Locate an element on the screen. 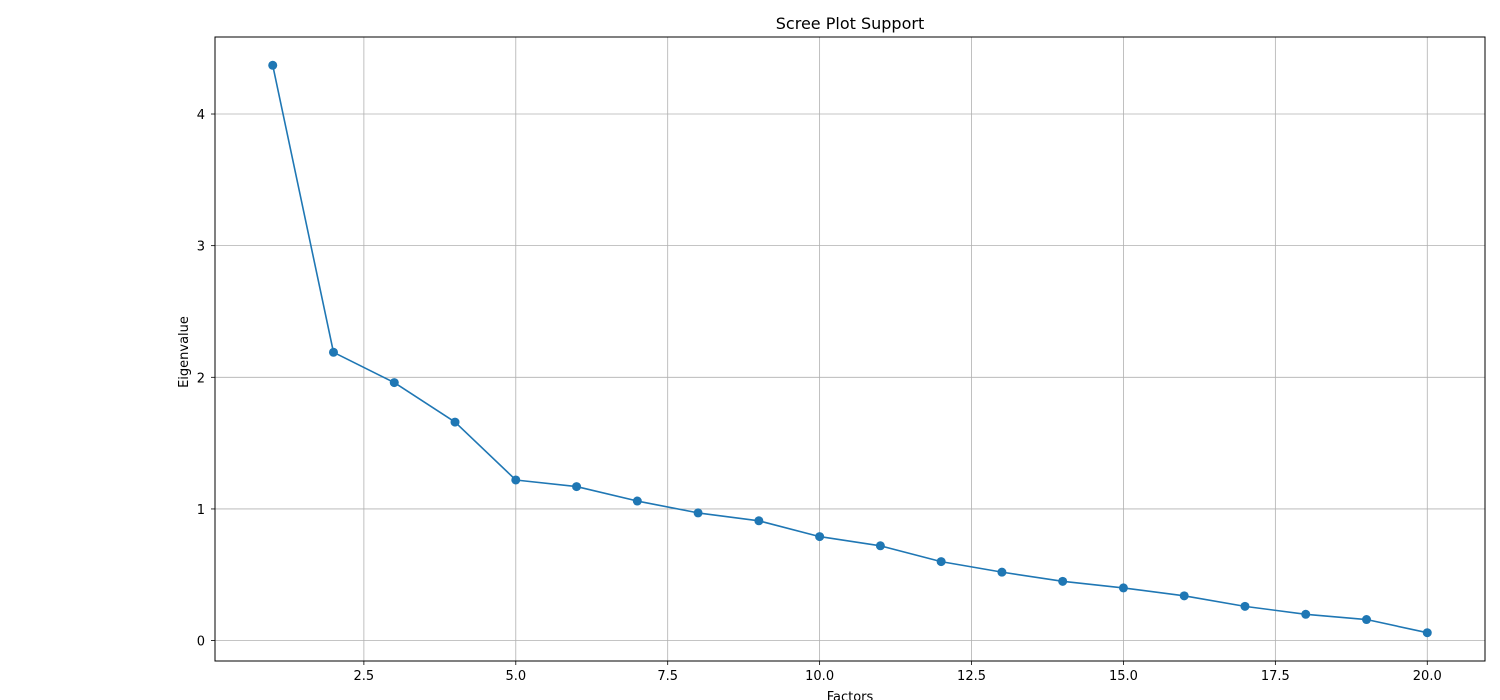  x-tick-label: 7.5 is located at coordinates (667, 676).